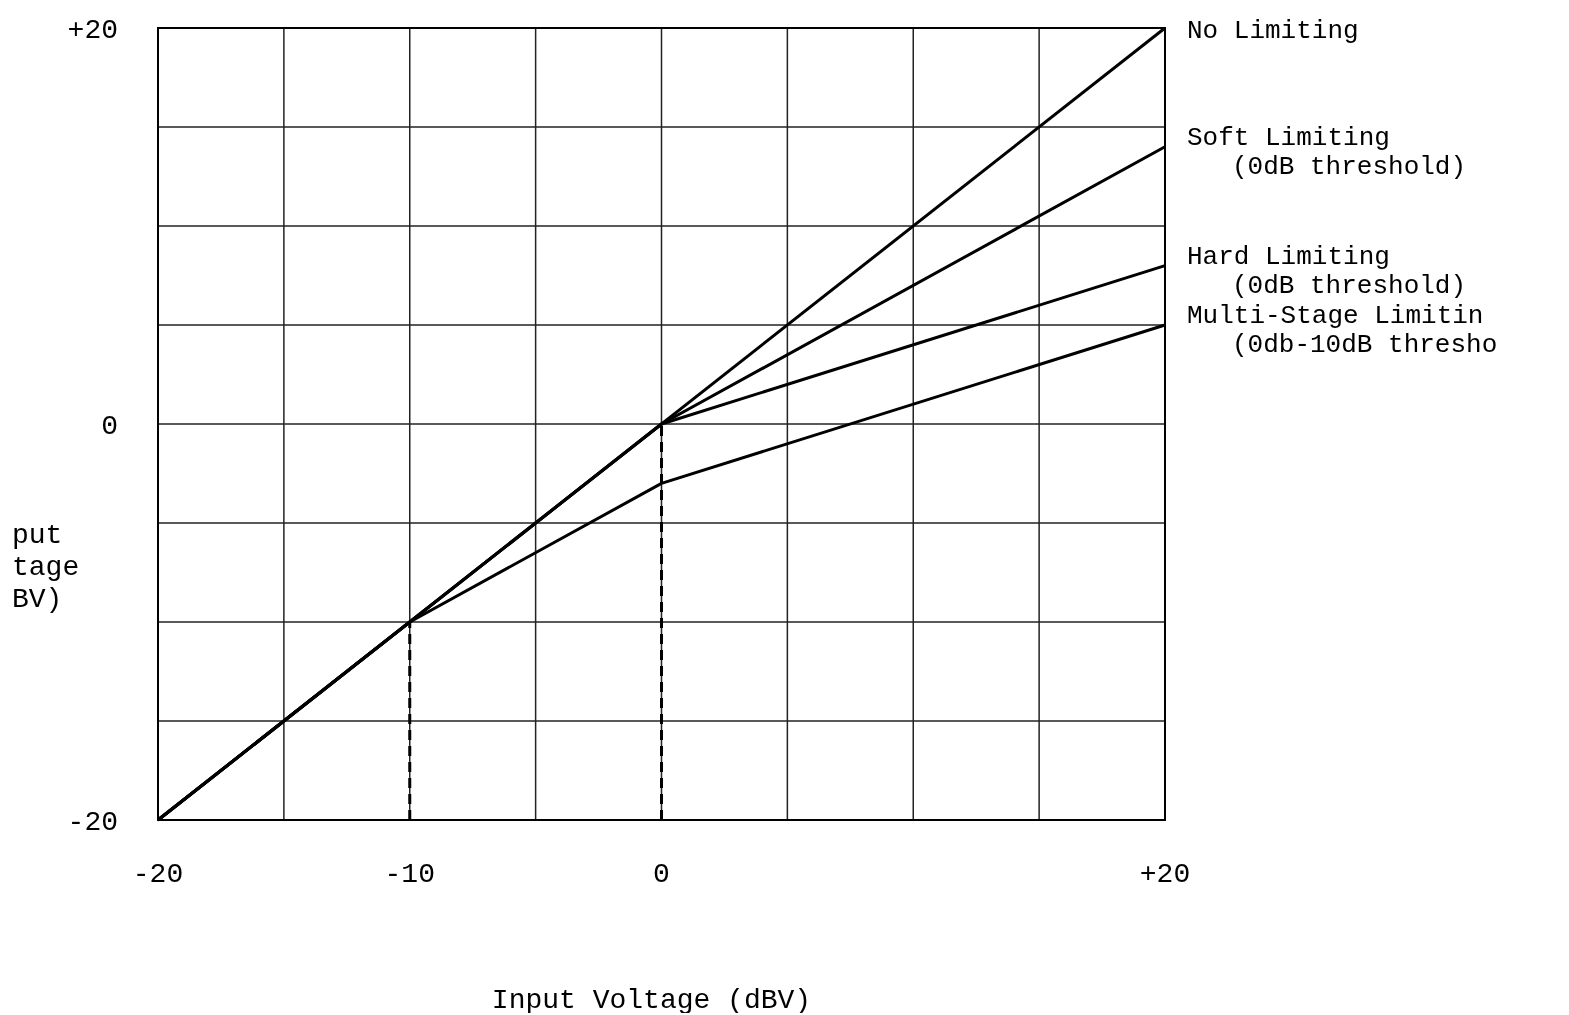  I want to click on series-label: Hard Limiting (0dB threshold), so click(1327, 271).